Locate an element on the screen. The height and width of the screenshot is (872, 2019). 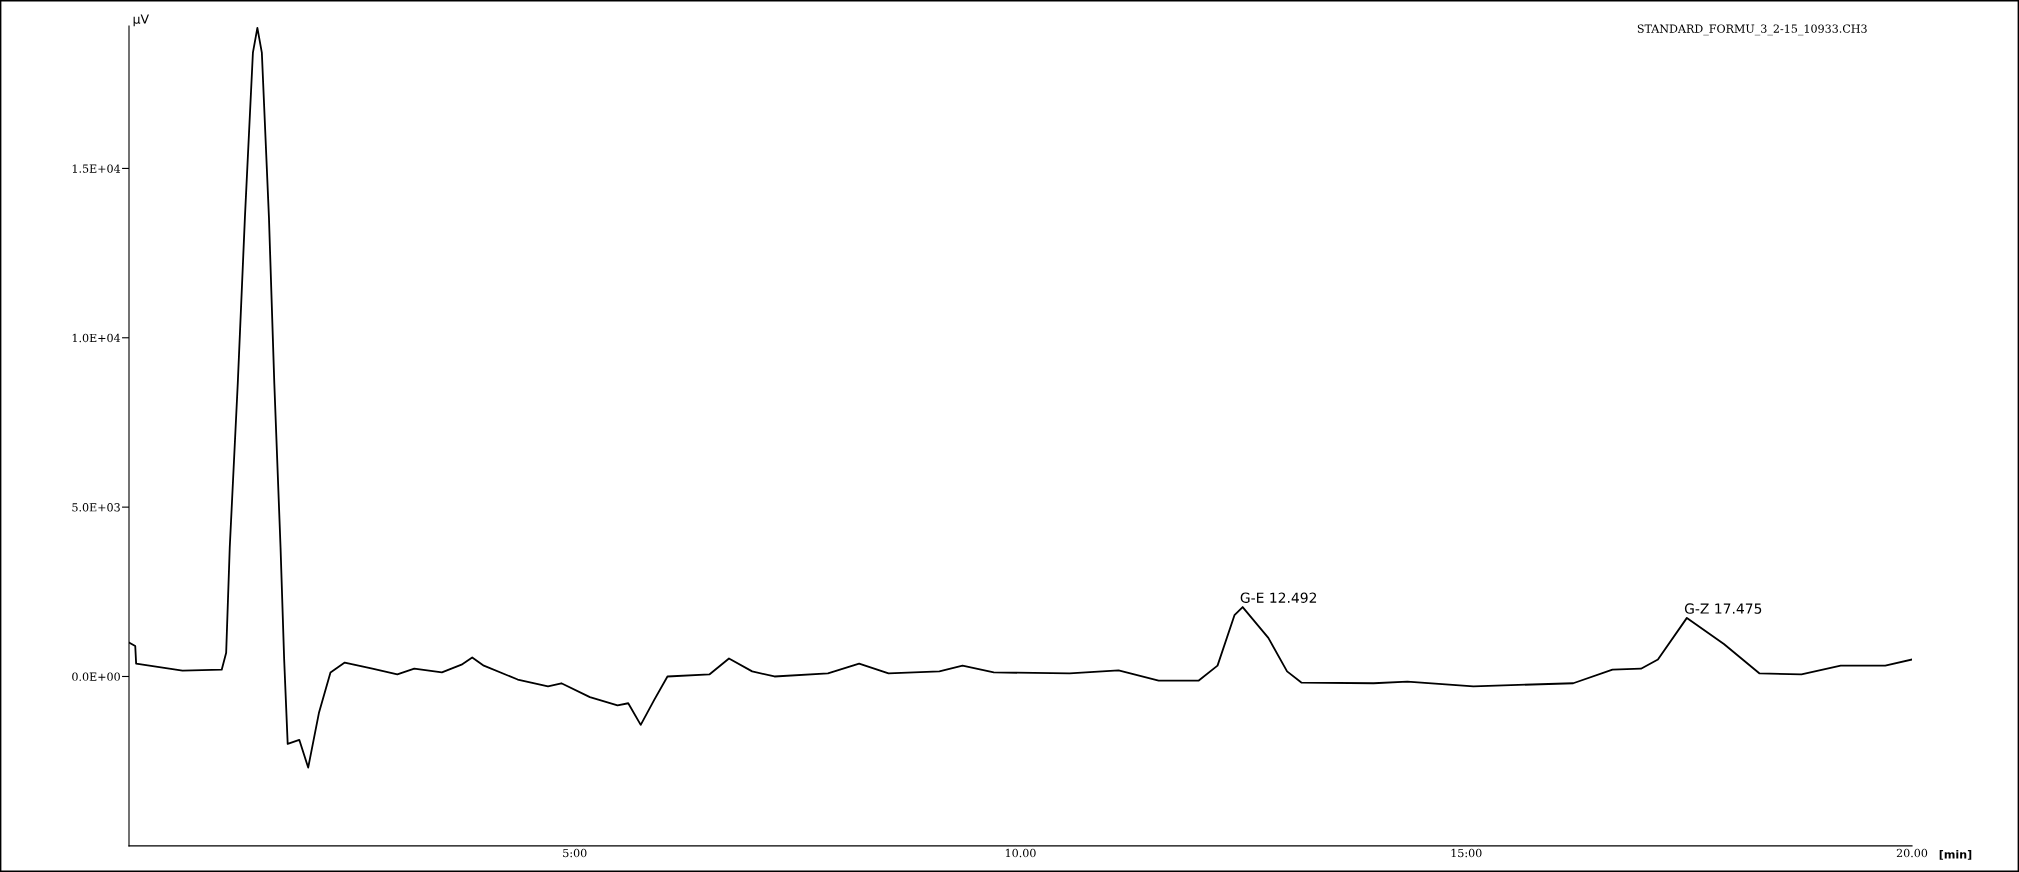
y-tick-label: 1.0E+04 is located at coordinates (96, 338).